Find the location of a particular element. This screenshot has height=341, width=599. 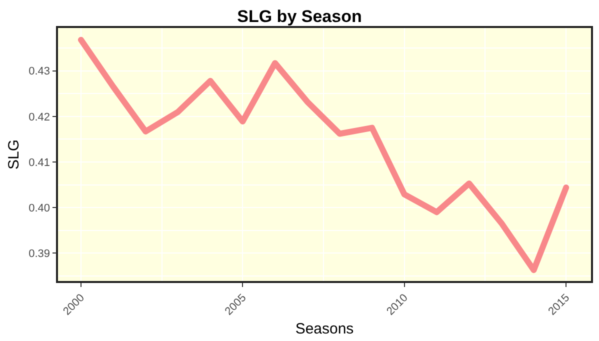

x-axis-title: Seasons is located at coordinates (324, 329).